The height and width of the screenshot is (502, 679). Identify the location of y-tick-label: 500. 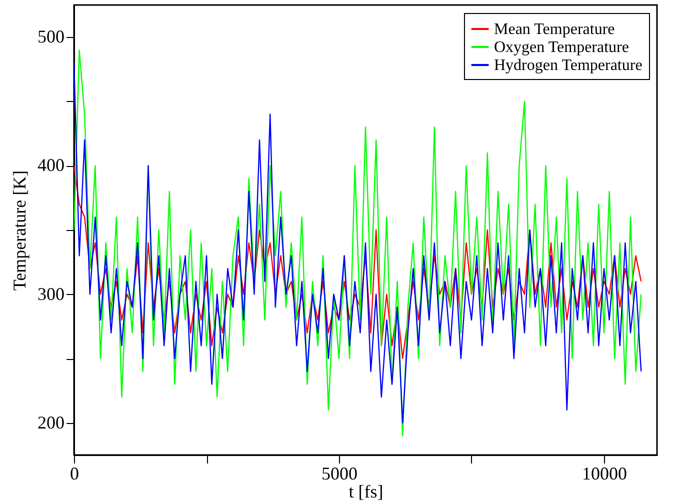
(51, 36).